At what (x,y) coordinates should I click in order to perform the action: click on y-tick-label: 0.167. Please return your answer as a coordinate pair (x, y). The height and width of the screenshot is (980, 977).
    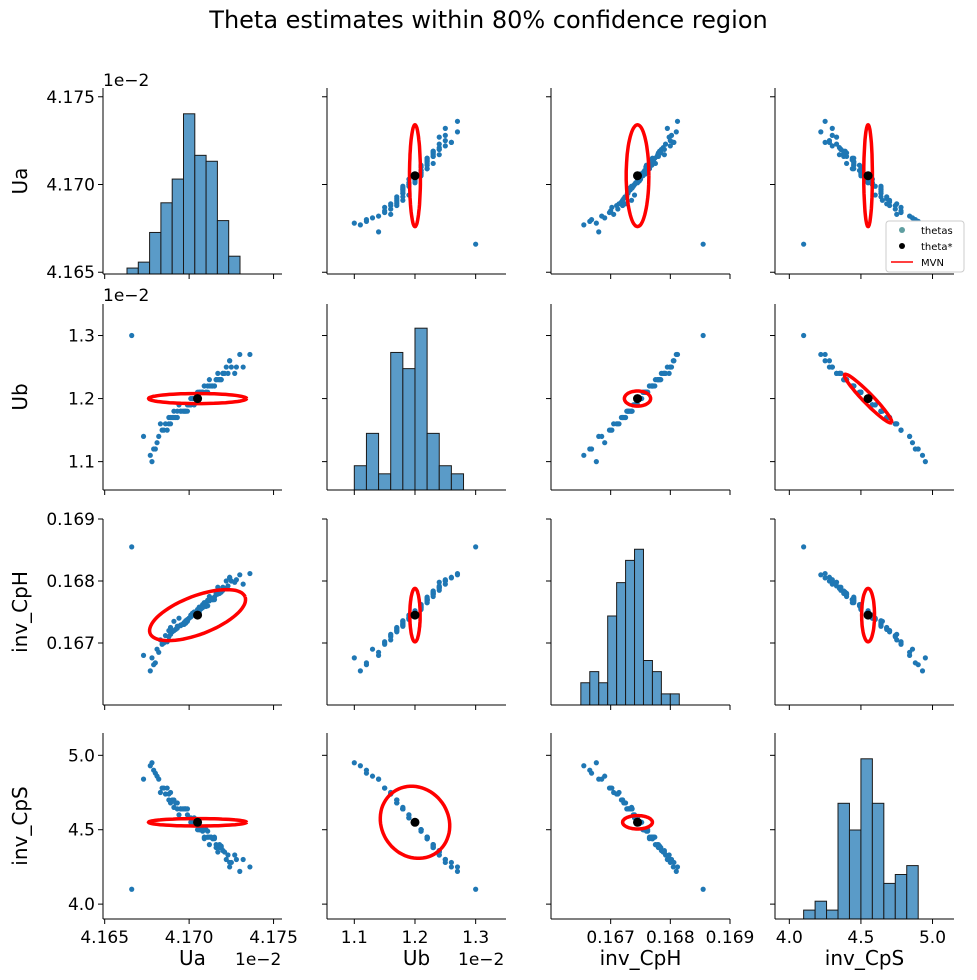
    Looking at the image, I should click on (70, 644).